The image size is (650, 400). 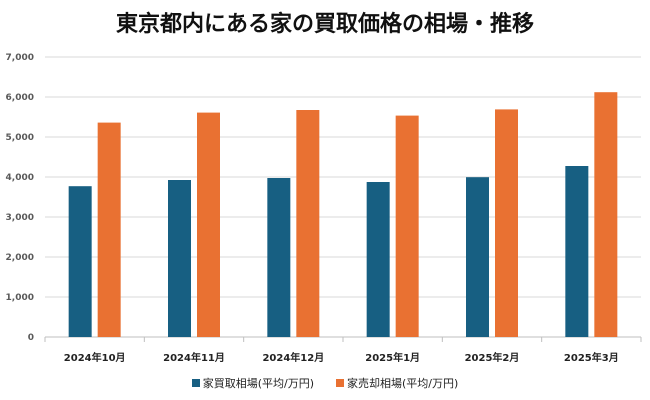 What do you see at coordinates (392, 357) in the screenshot?
I see `x-tick-label: 2025年1月` at bounding box center [392, 357].